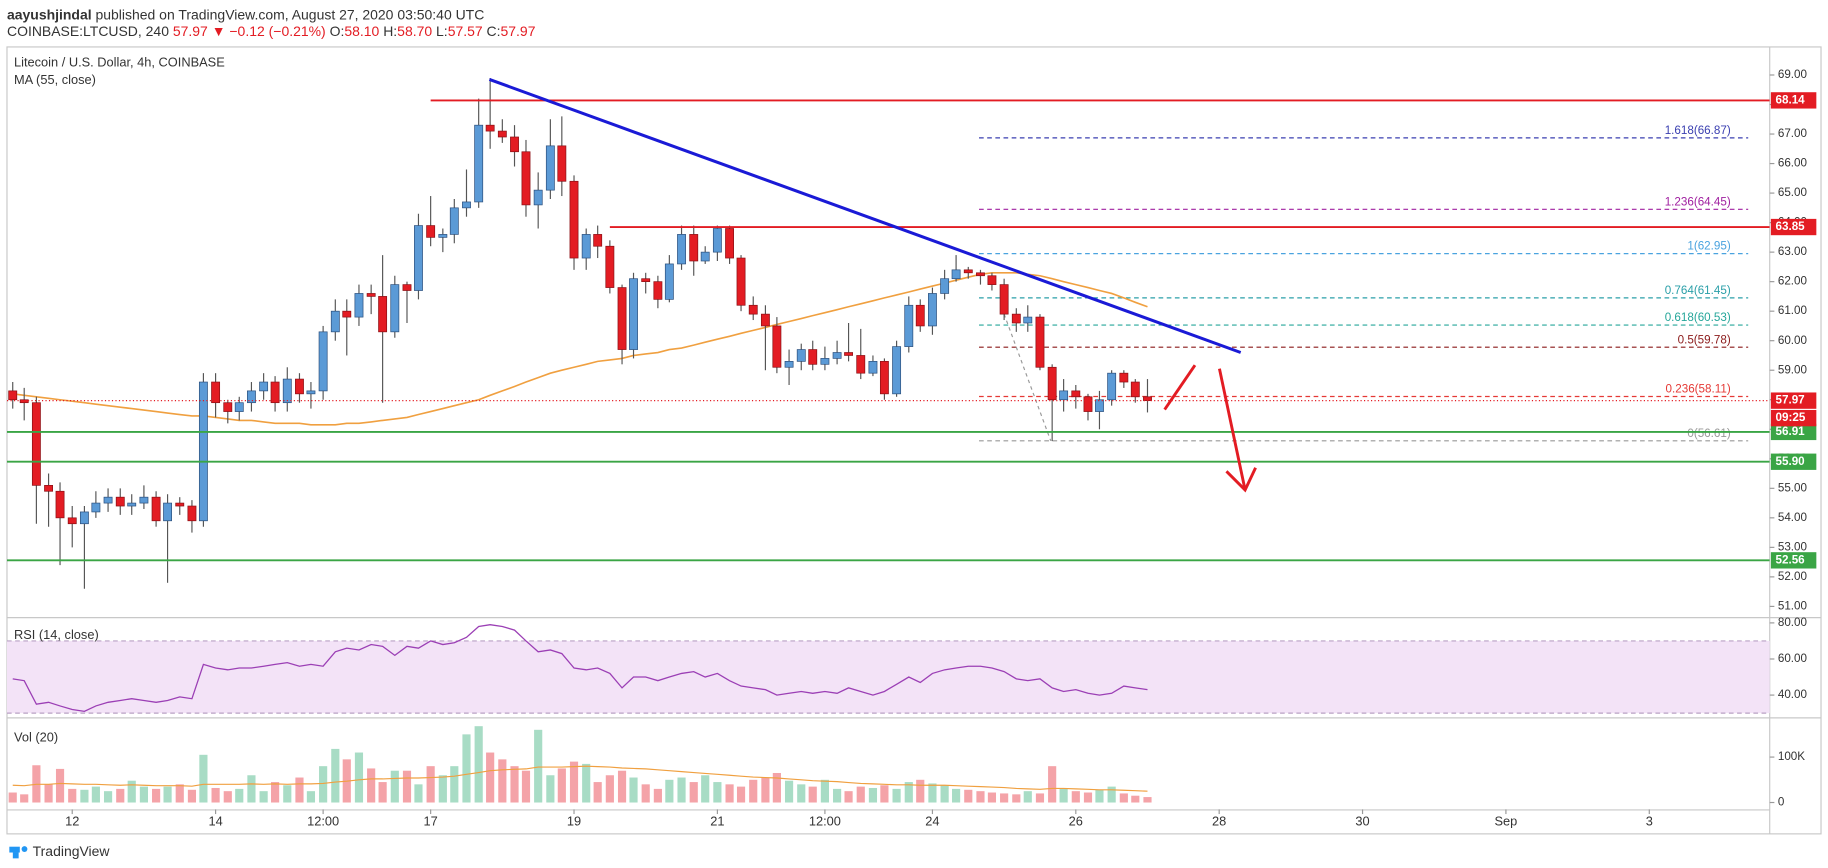  I want to click on y-tick-label: 54.00, so click(1793, 517).